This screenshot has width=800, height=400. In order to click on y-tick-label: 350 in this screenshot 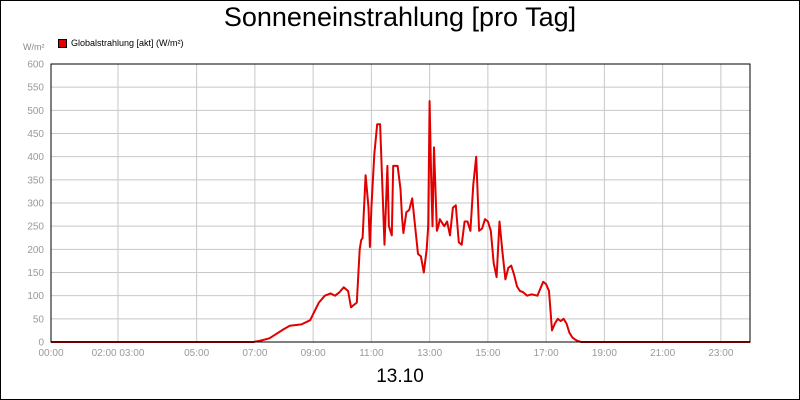, I will do `click(35, 180)`.